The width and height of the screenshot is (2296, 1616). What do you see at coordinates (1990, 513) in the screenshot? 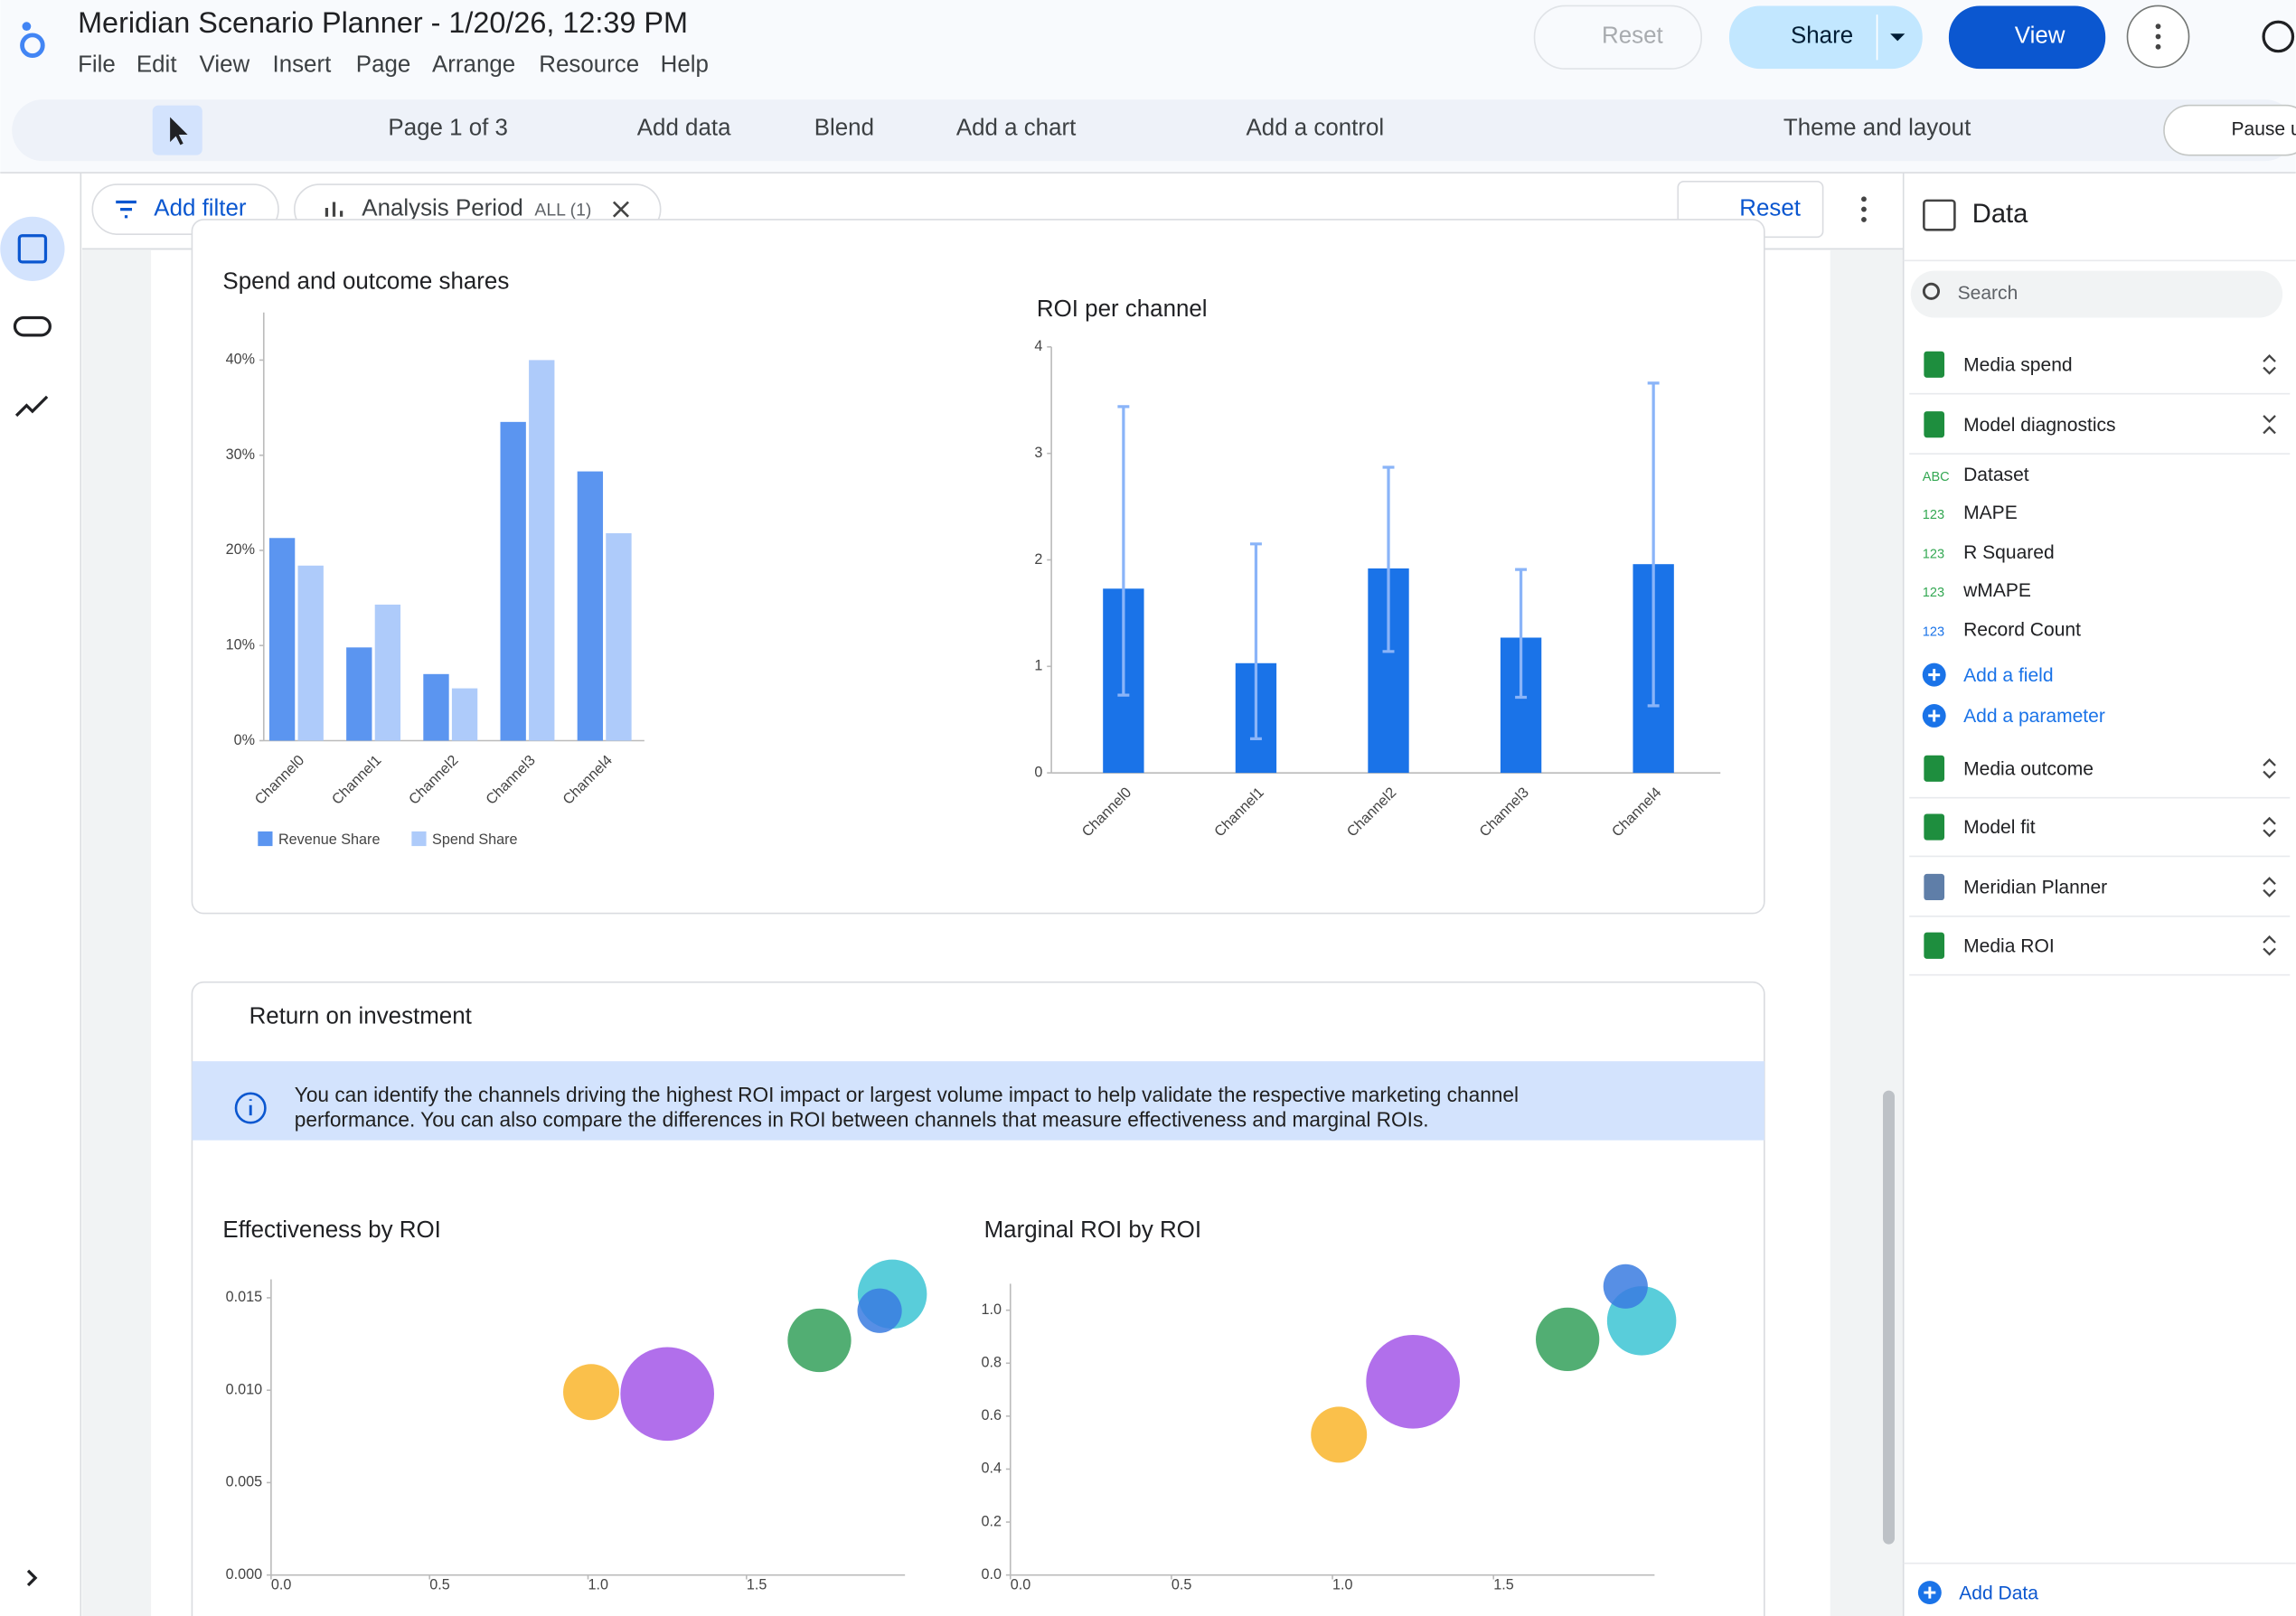
I see `field-name: MAPE` at bounding box center [1990, 513].